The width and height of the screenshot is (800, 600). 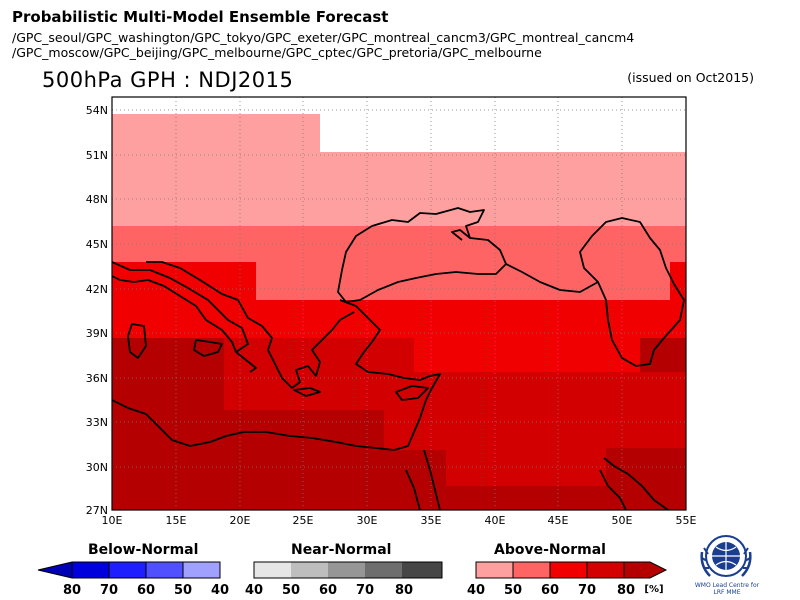 What do you see at coordinates (137, 341) in the screenshot?
I see `sardinia-coast` at bounding box center [137, 341].